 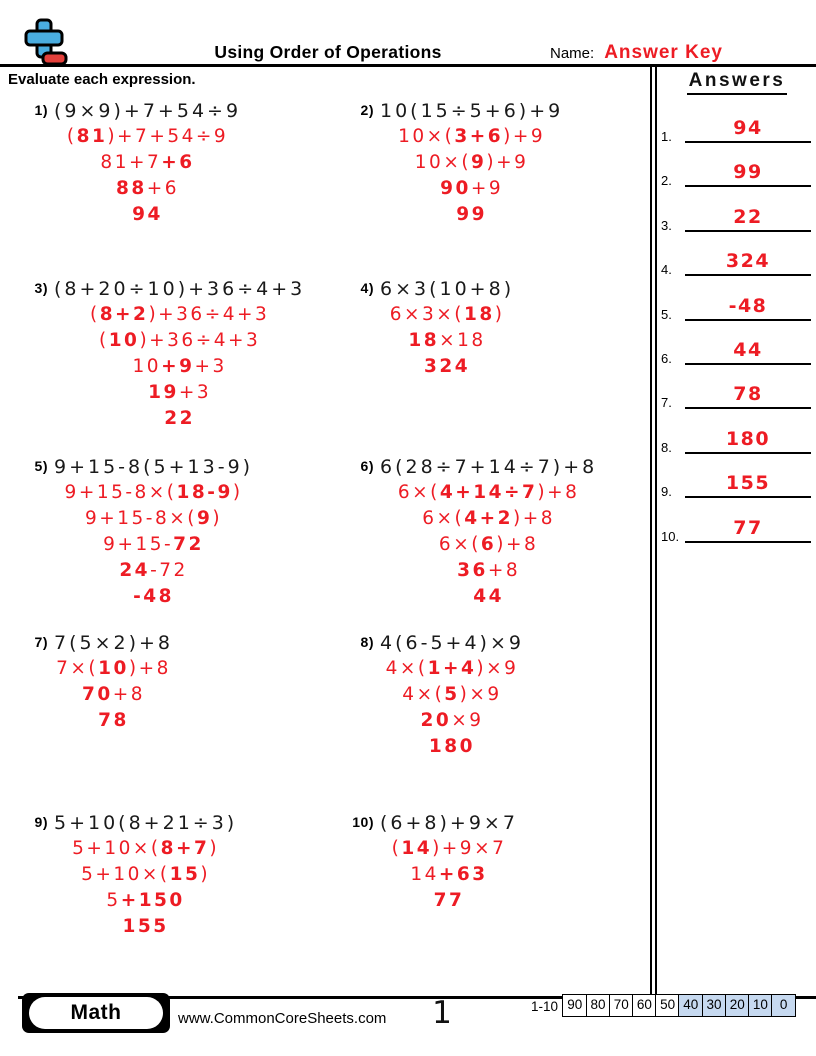 What do you see at coordinates (737, 82) in the screenshot?
I see `answers-title: Answers` at bounding box center [737, 82].